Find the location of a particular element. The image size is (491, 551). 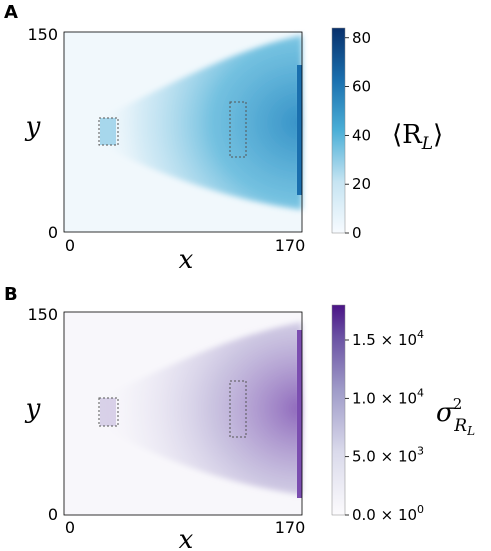

y-tick-bottom-a: 0 is located at coordinates (53, 232).